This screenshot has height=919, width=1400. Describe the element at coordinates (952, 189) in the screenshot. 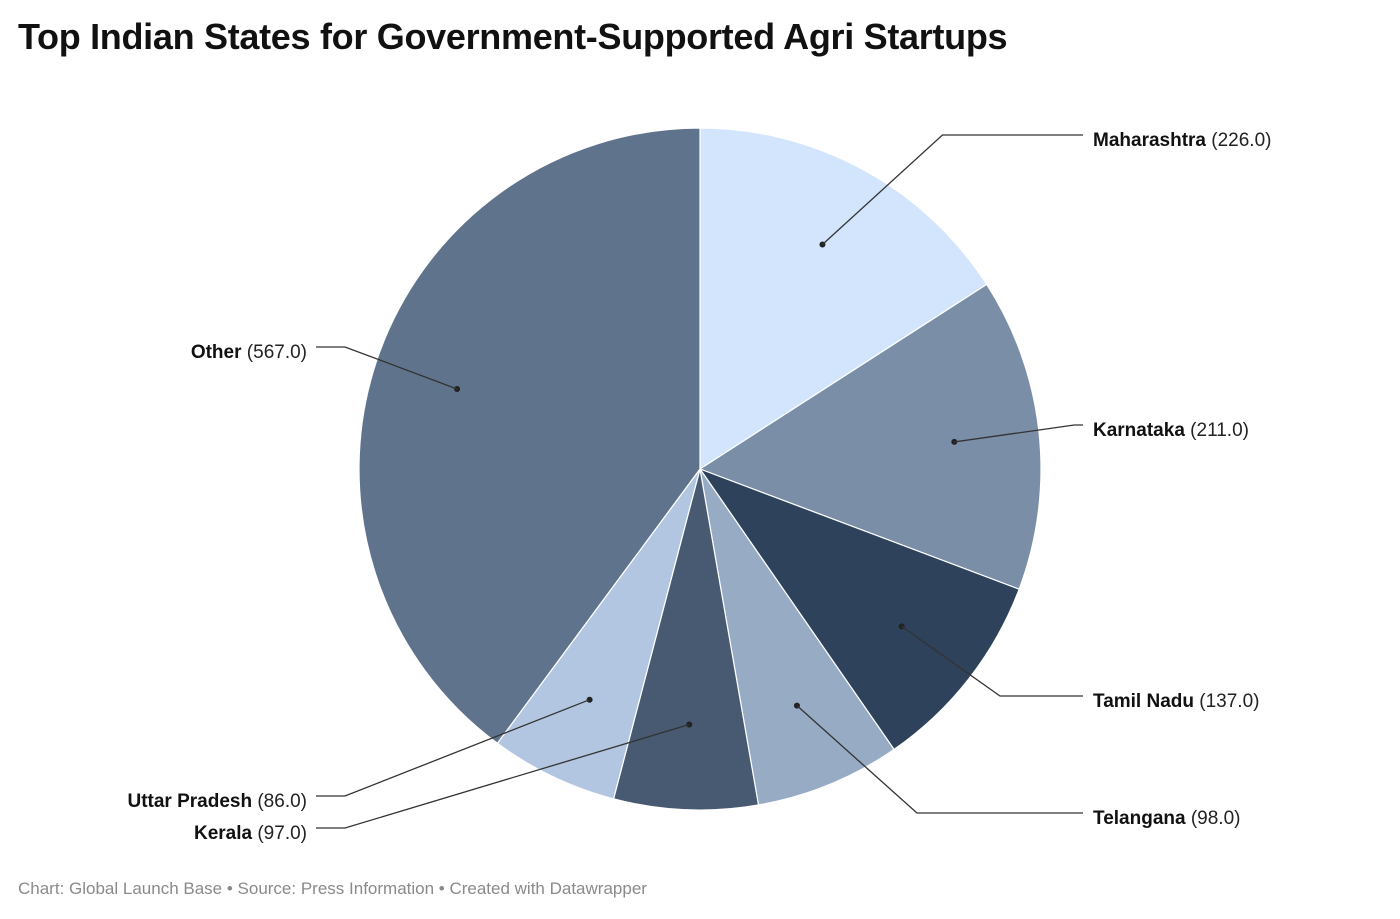

I see `leader-line-maharashtra` at that location.